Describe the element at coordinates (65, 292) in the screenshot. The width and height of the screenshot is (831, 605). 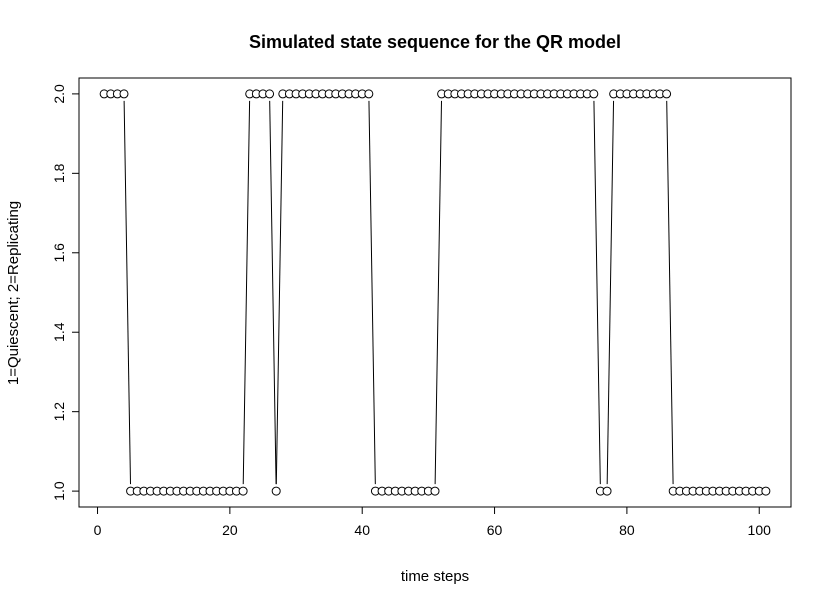
I see `y-axis: 1.0 1.2 1.4 1.6 1.8 2.0` at that location.